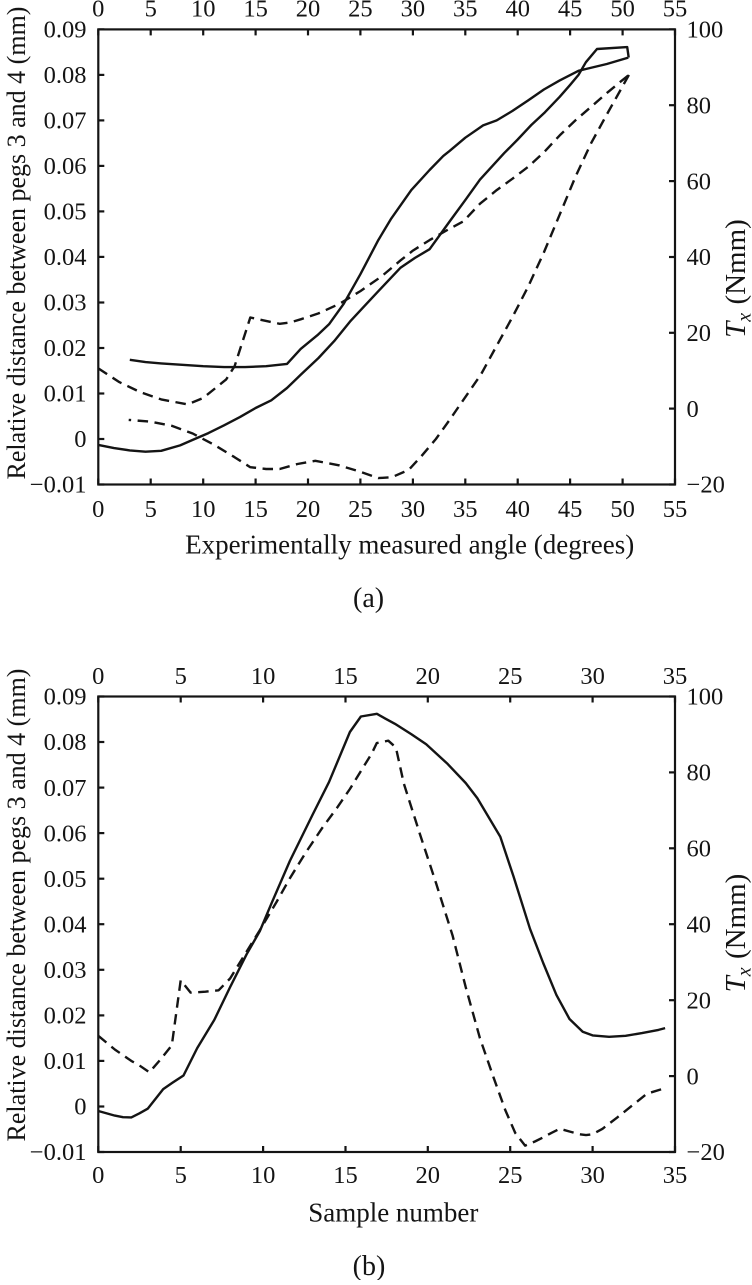  I want to click on svg-text: (b), so click(369, 1265).